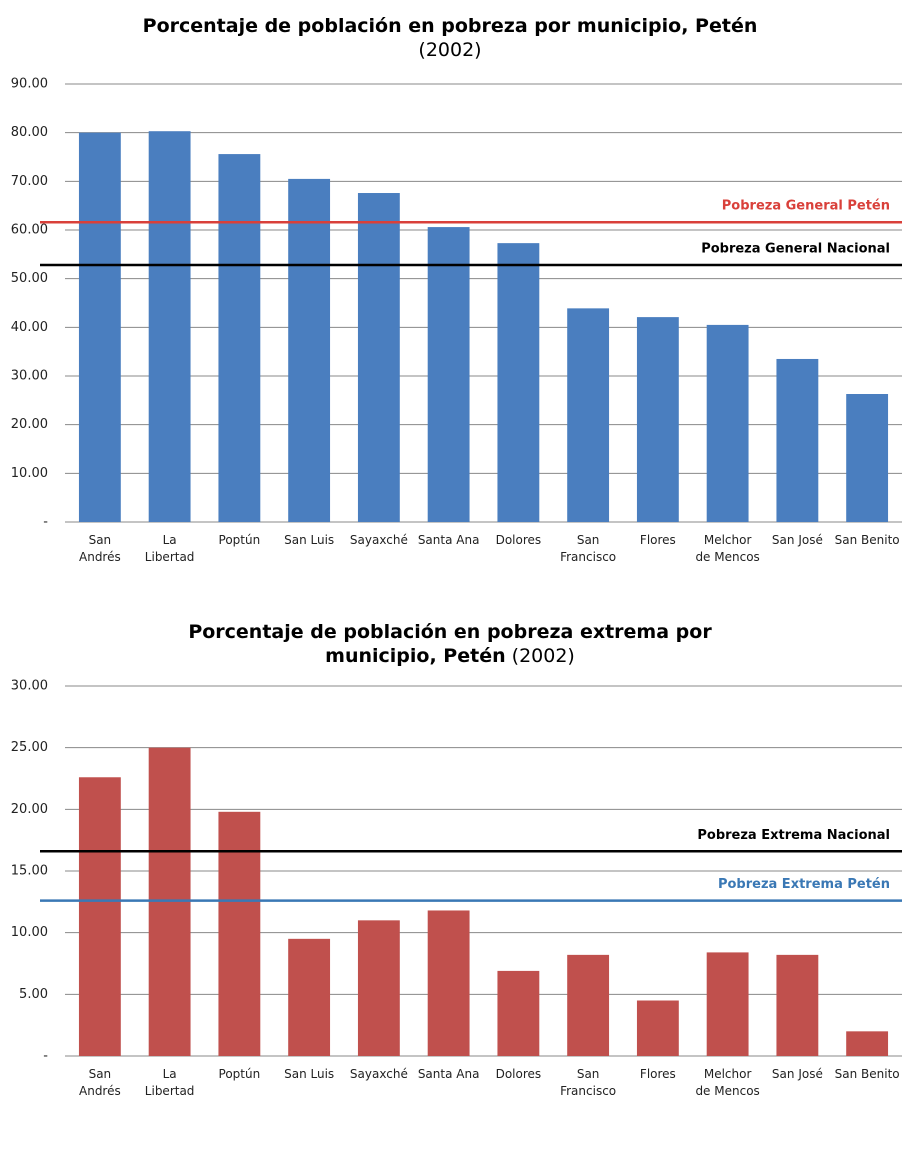  What do you see at coordinates (804, 884) in the screenshot?
I see `reference-label: Pobreza Extrema Petén` at bounding box center [804, 884].